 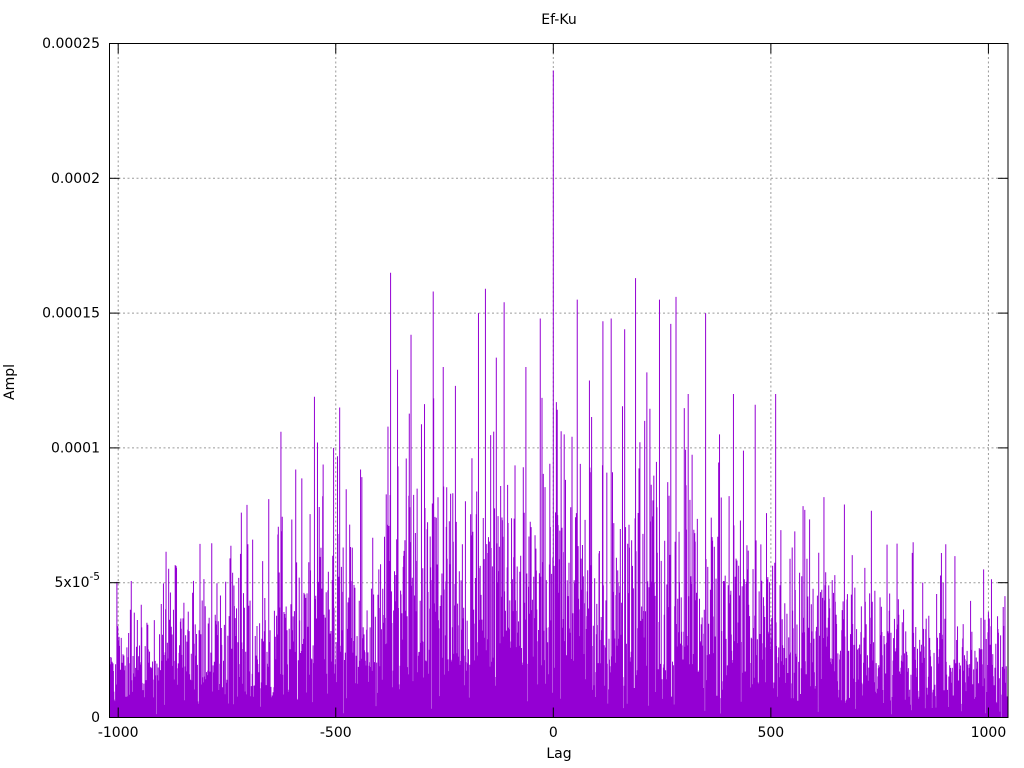 I want to click on y-axis-label: Ampl, so click(x=10, y=382).